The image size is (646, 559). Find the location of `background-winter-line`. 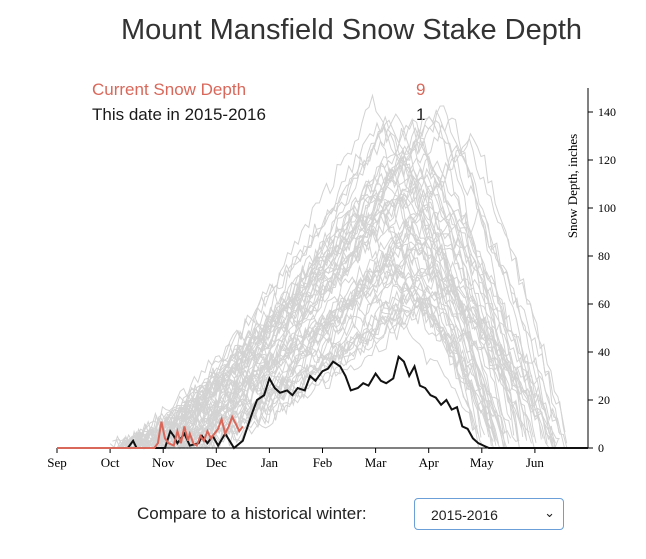

background-winter-line is located at coordinates (350, 361).